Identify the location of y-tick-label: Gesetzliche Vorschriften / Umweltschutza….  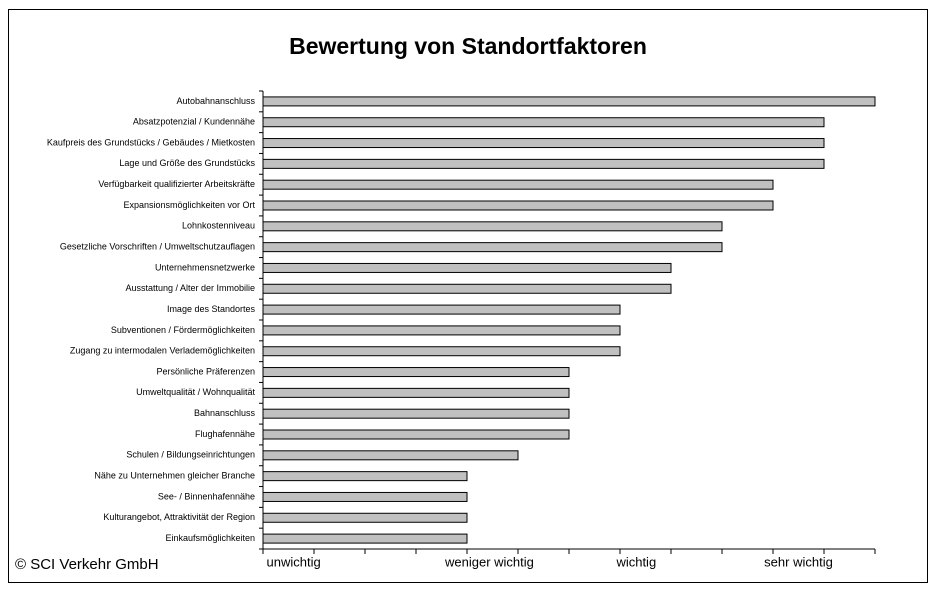
(157, 247).